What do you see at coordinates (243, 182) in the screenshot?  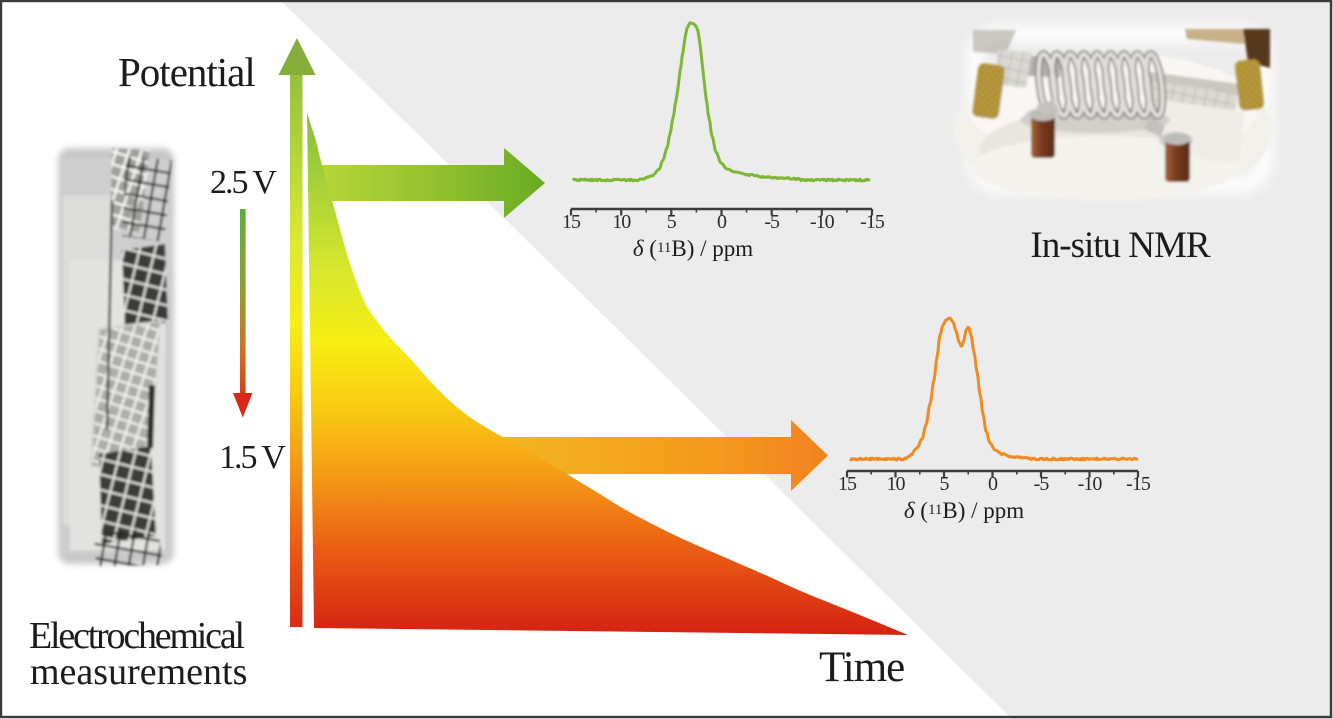 I see `svg-text: 2.5 V` at bounding box center [243, 182].